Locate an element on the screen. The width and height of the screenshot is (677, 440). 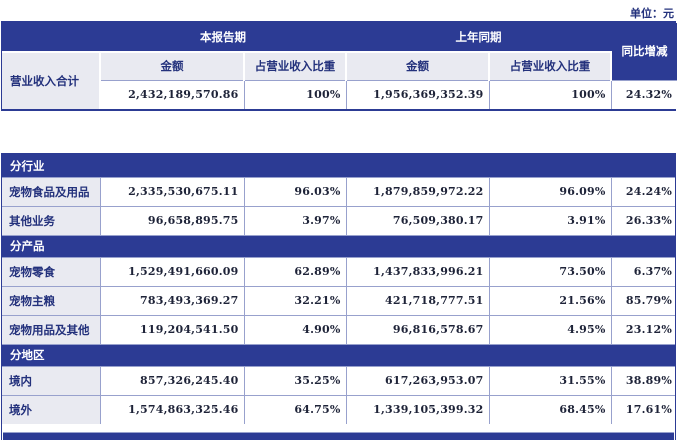
cell-ratio-prior: 4.95% is located at coordinates (550, 330).